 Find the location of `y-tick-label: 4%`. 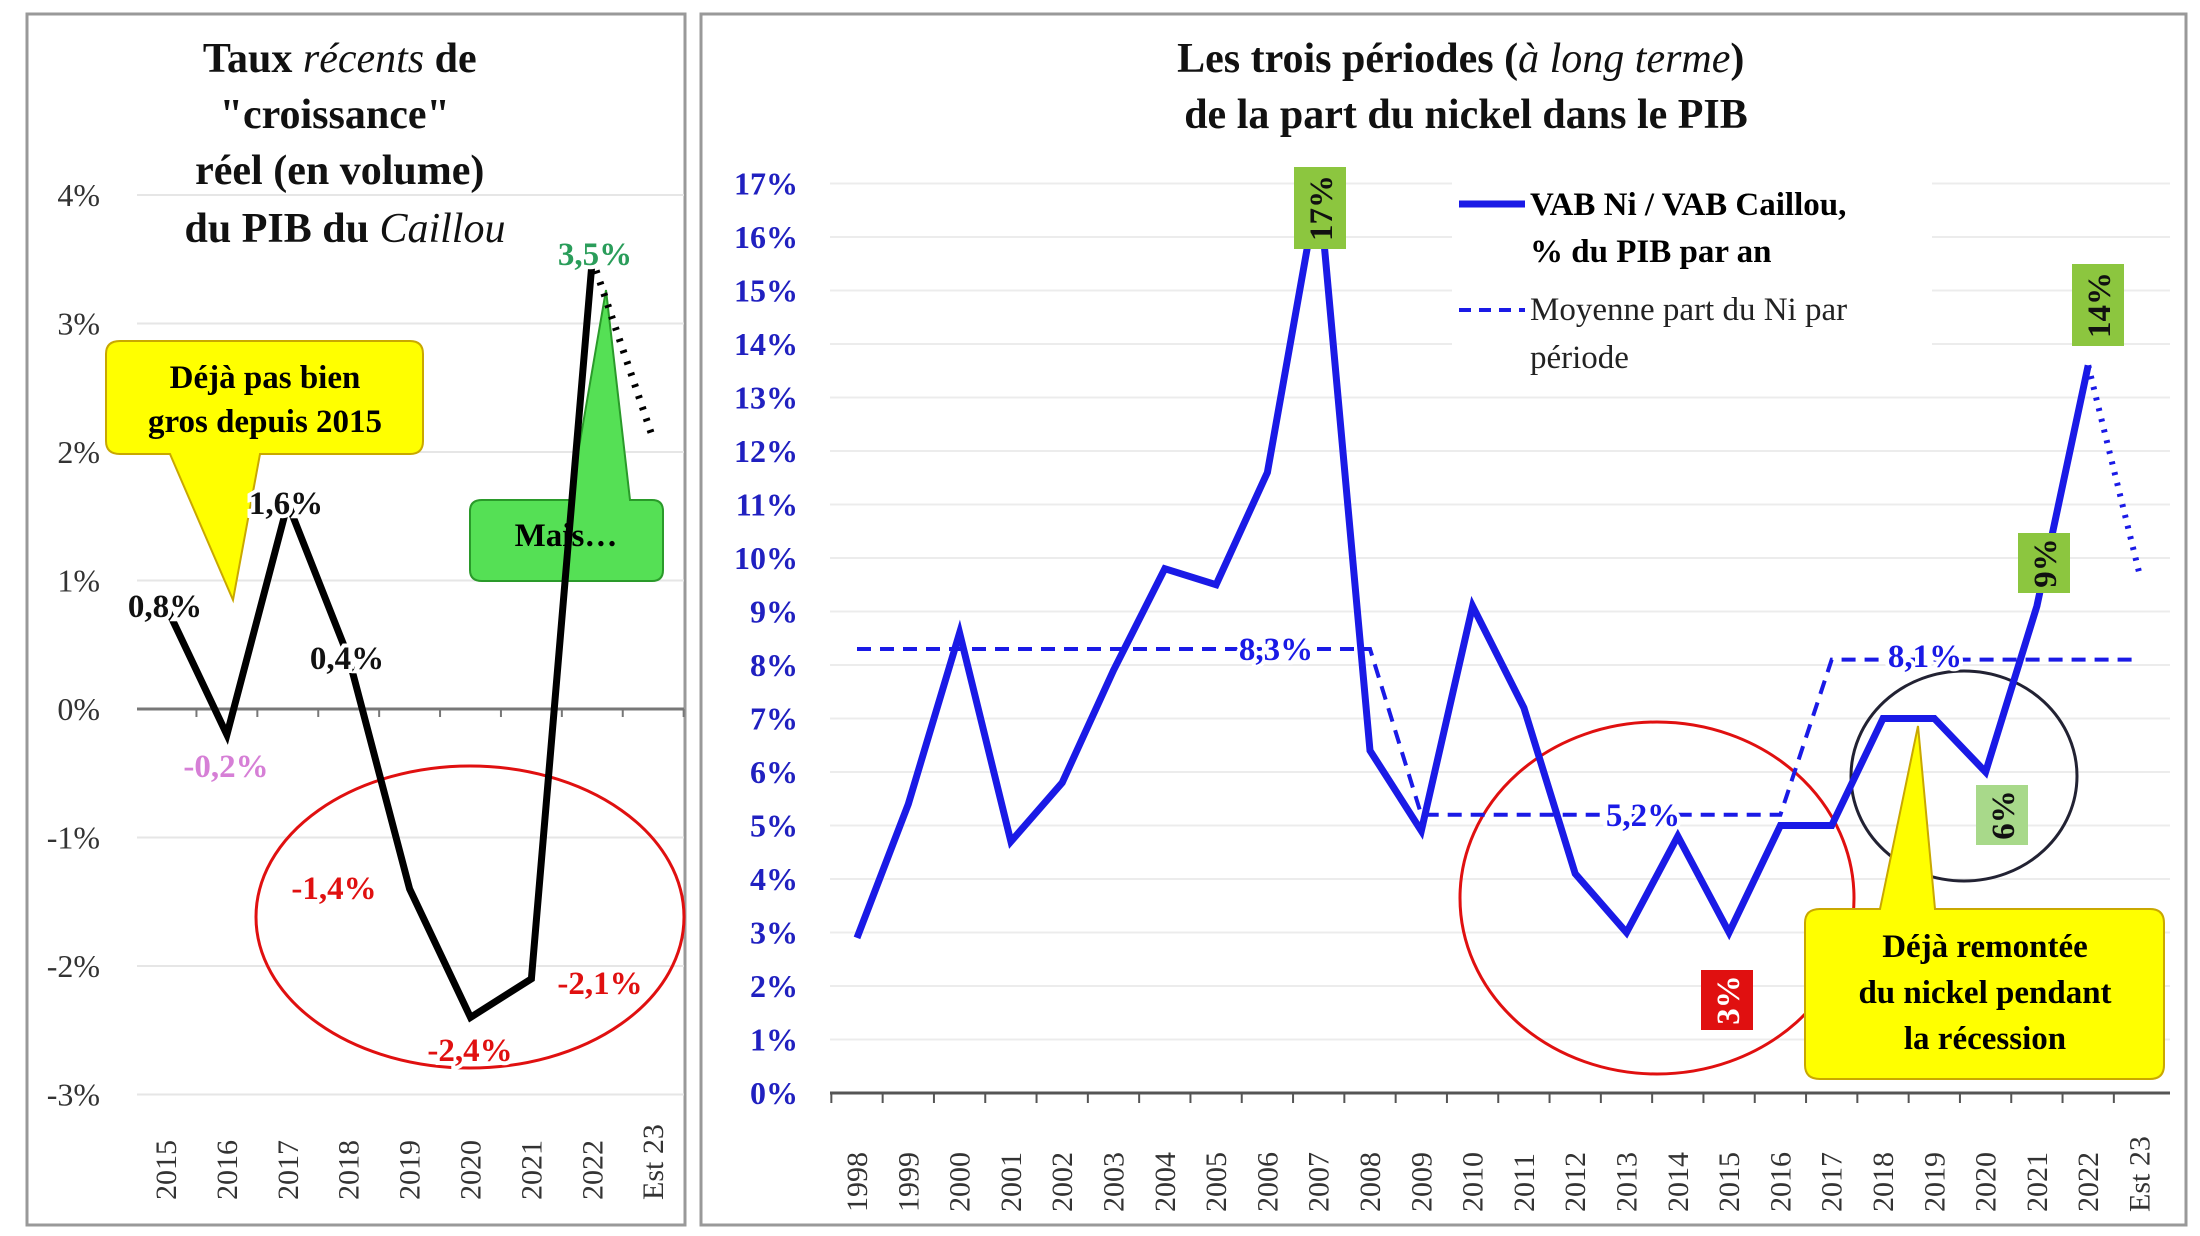

y-tick-label: 4% is located at coordinates (78, 195).